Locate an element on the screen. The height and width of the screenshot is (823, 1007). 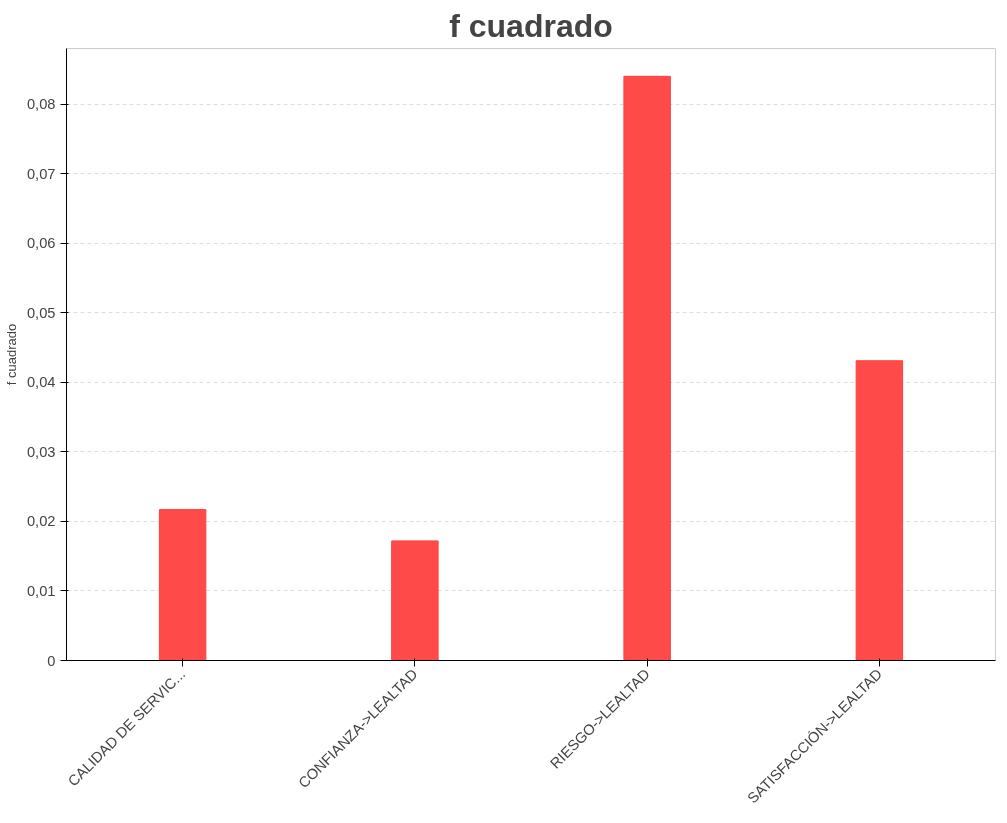
y-tick-label: 0,05 is located at coordinates (41, 312).